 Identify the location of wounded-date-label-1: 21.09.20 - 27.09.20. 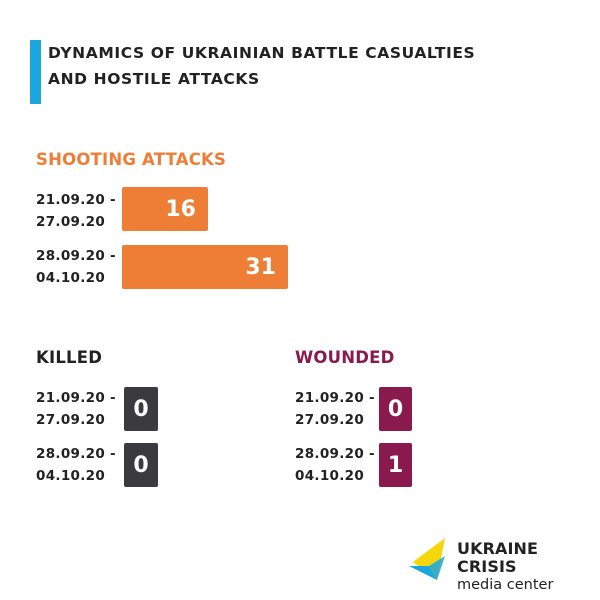
(335, 409).